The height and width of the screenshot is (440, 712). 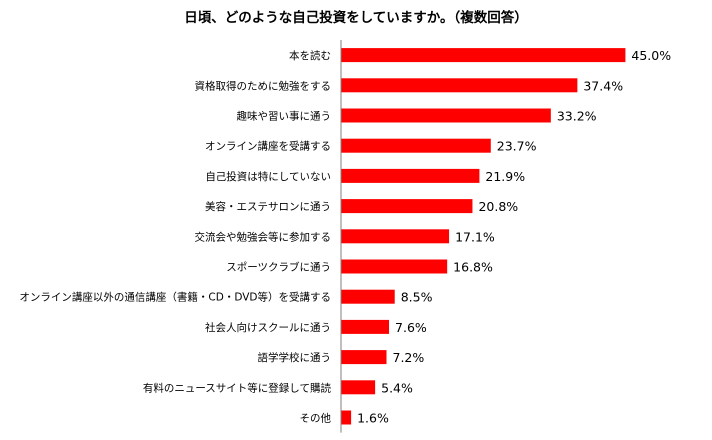 I want to click on data-label: 33.2%, so click(x=577, y=116).